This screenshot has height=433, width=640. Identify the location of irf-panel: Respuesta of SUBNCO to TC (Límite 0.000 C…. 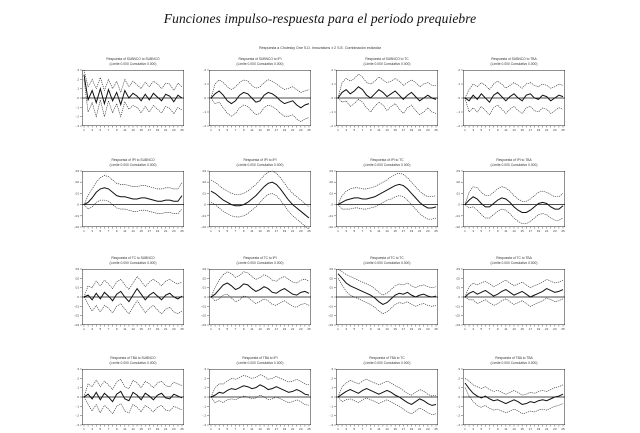
(387, 94).